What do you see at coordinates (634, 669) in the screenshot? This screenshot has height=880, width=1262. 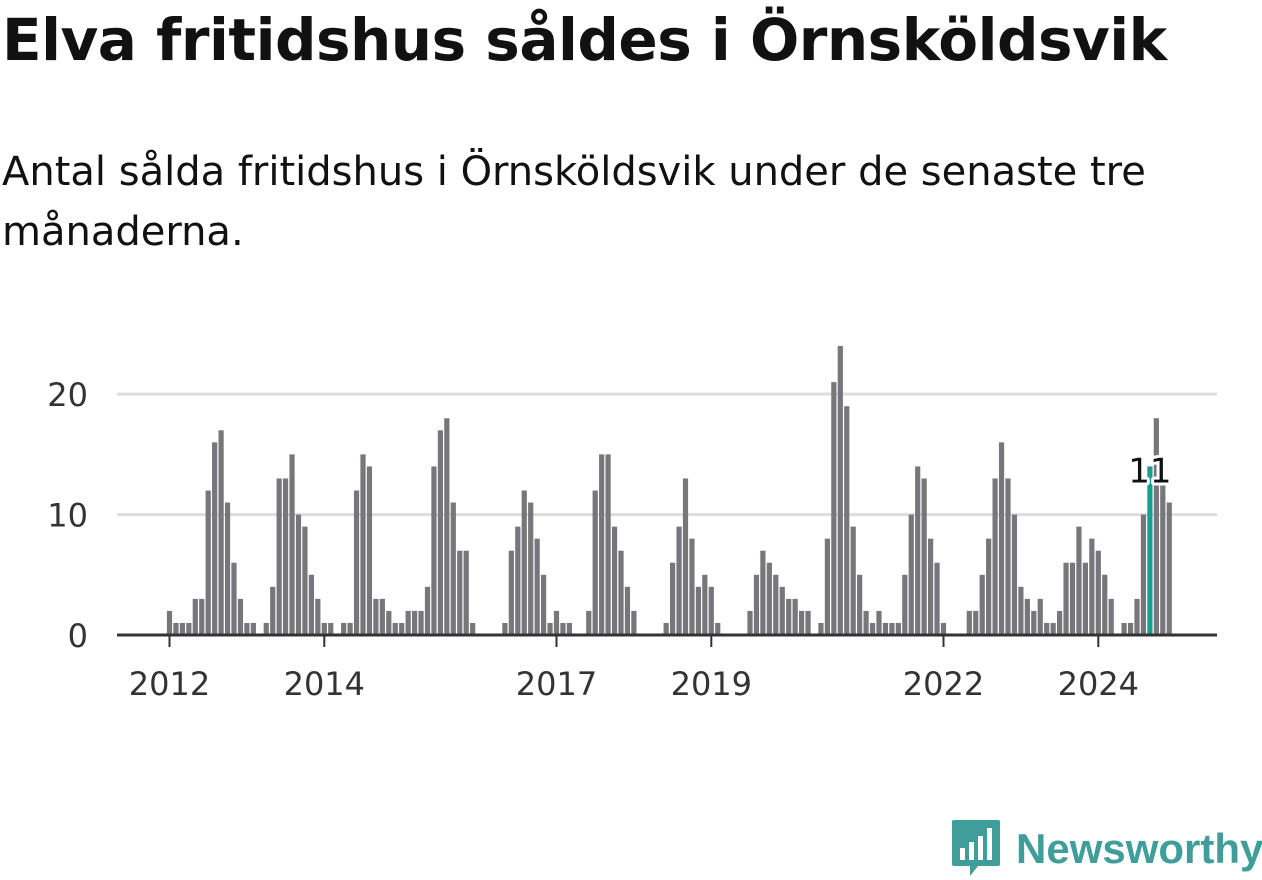 I see `x-axis-ticks: 2012 2014 2017 2019 2022 2024` at bounding box center [634, 669].